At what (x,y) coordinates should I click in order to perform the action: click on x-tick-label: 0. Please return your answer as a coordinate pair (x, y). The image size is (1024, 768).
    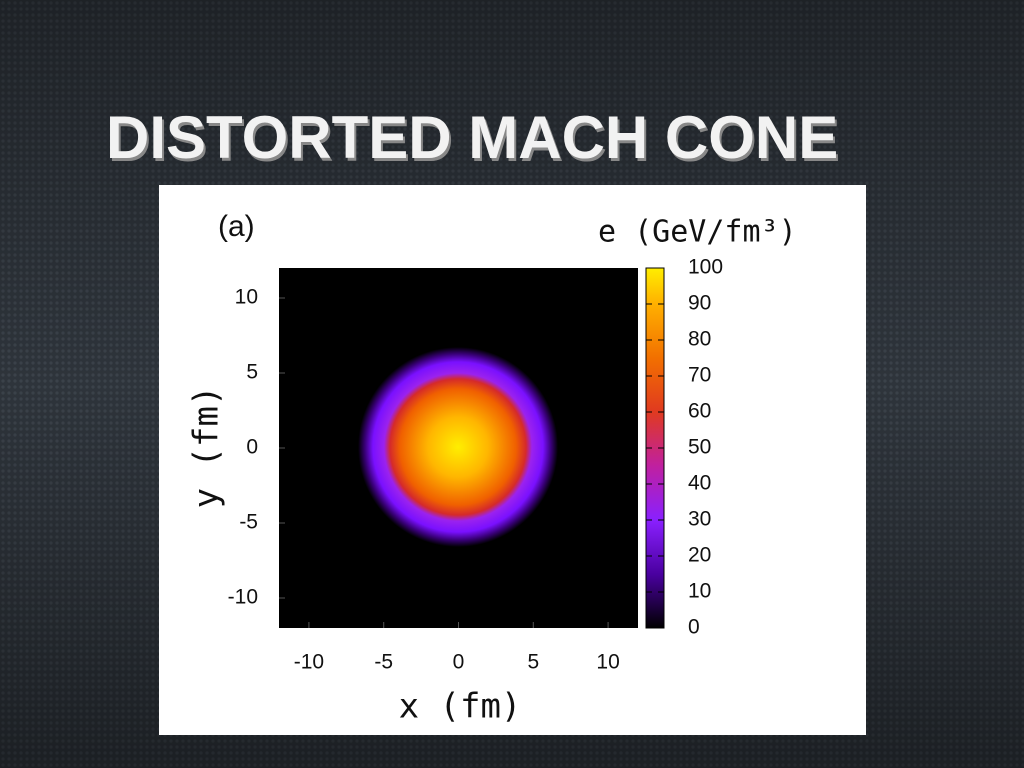
    Looking at the image, I should click on (459, 662).